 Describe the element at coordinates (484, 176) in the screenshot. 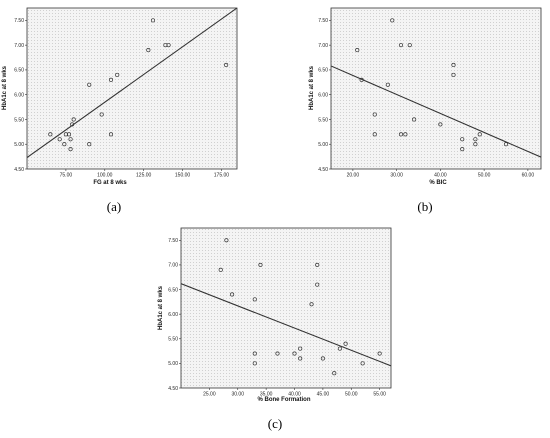

I see `x-tick-label-b-3: 50.00` at that location.